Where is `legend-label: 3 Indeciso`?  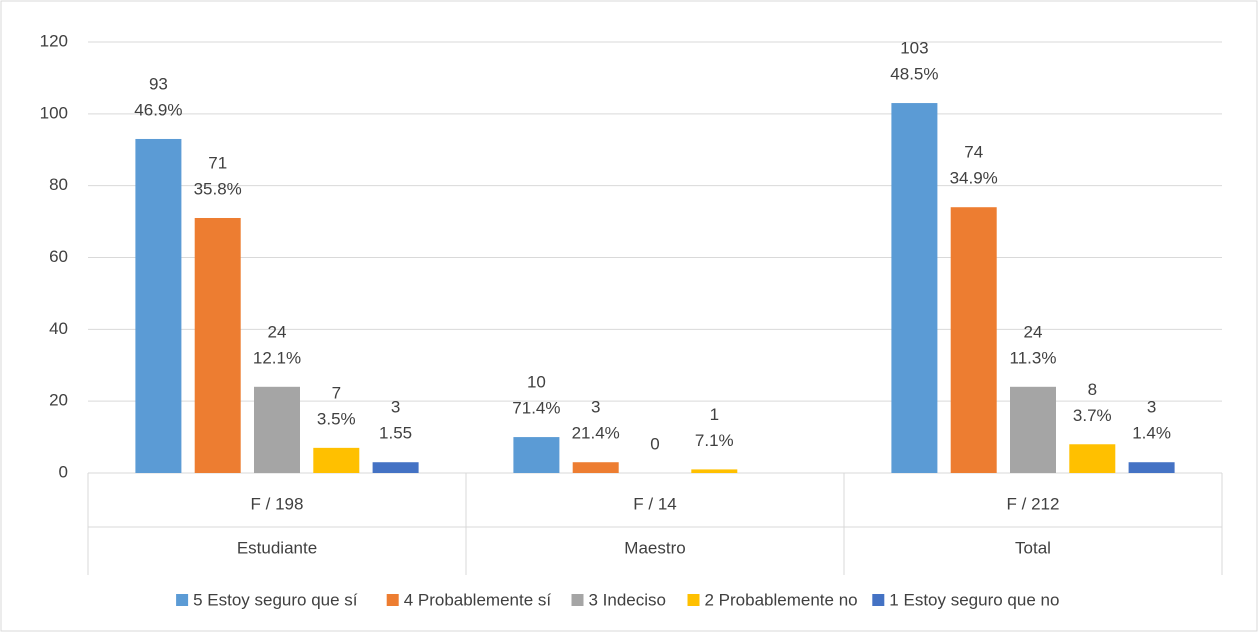 legend-label: 3 Indeciso is located at coordinates (628, 599).